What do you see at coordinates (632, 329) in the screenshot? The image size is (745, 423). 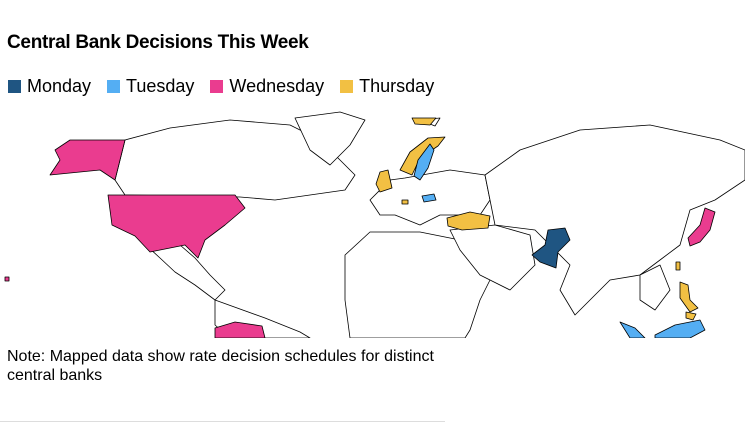 I see `indonesia-west` at bounding box center [632, 329].